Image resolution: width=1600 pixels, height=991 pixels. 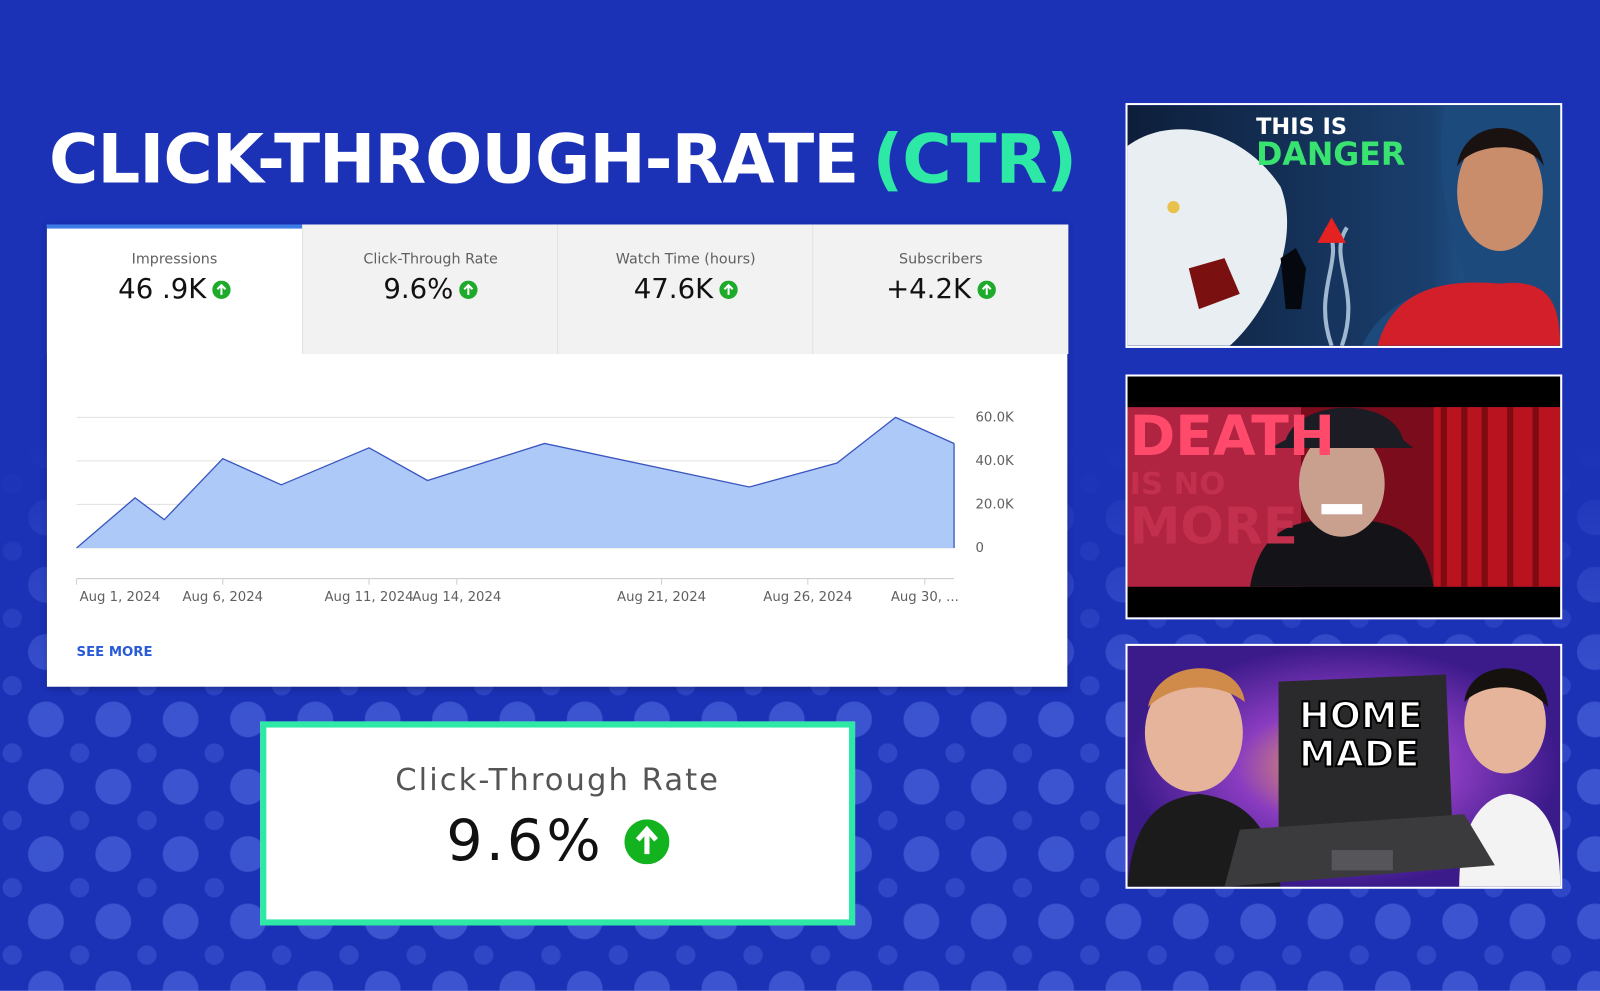 I want to click on thumbnail-text: MORE, so click(x=1214, y=527).